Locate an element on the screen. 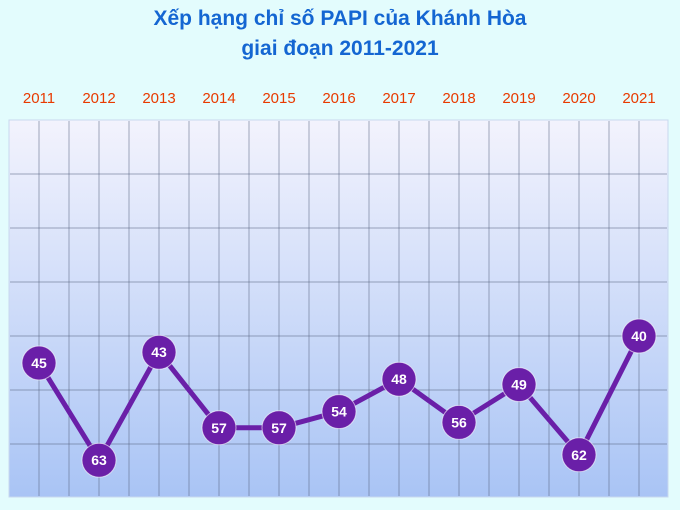  x-tick-label: 2020 is located at coordinates (578, 98).